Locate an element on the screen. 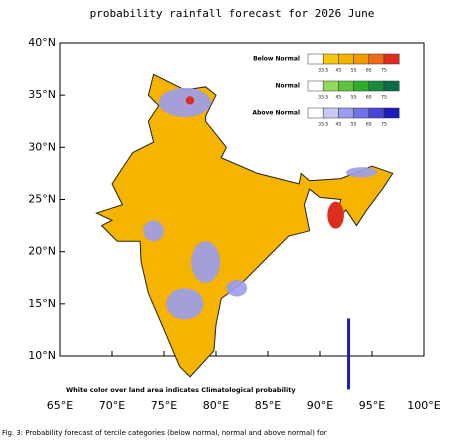  x-tick-label: 70°E is located at coordinates (112, 405).